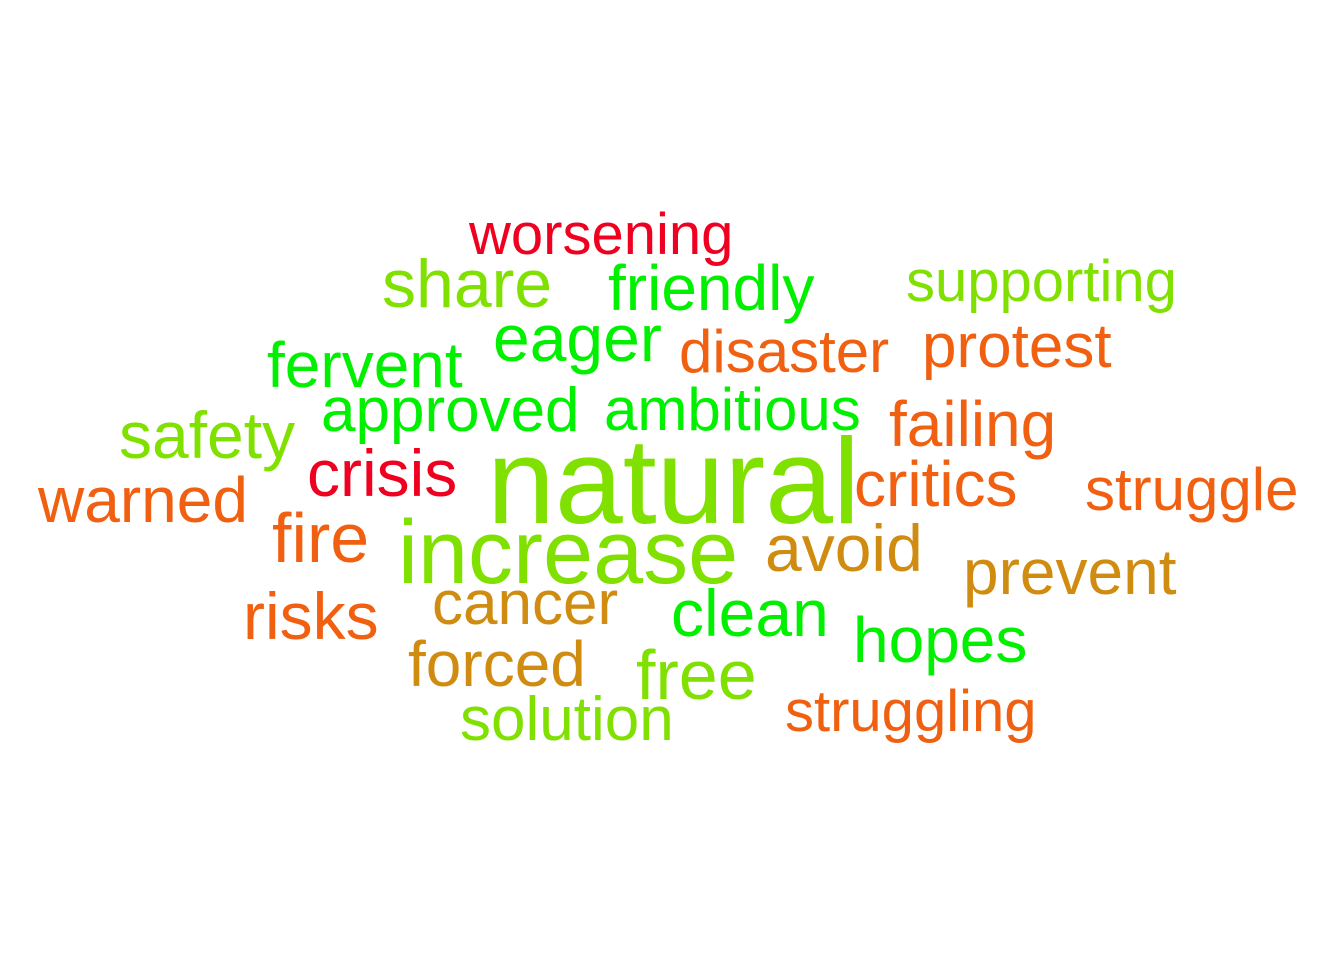 The image size is (1344, 960). What do you see at coordinates (1041, 281) in the screenshot?
I see `word-supporting: supporting` at bounding box center [1041, 281].